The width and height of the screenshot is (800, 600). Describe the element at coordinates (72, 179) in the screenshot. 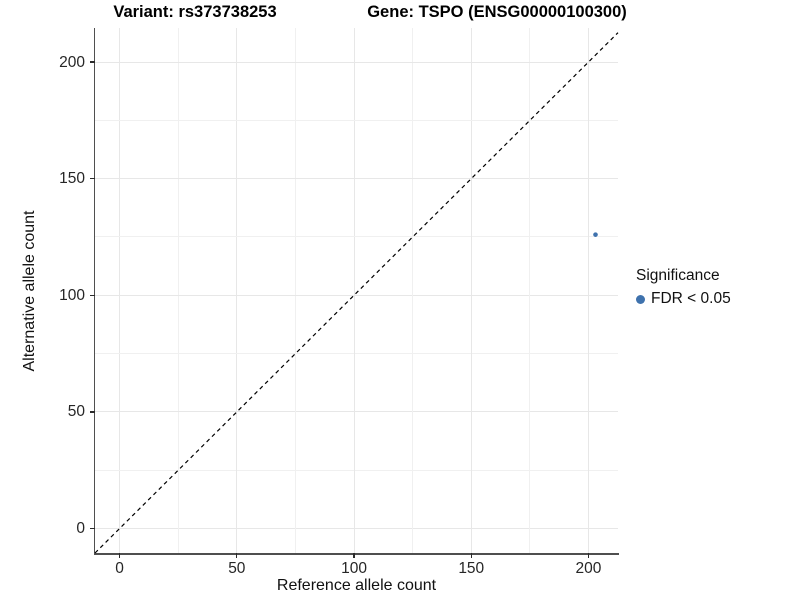

I see `y-tick-label: 150` at that location.